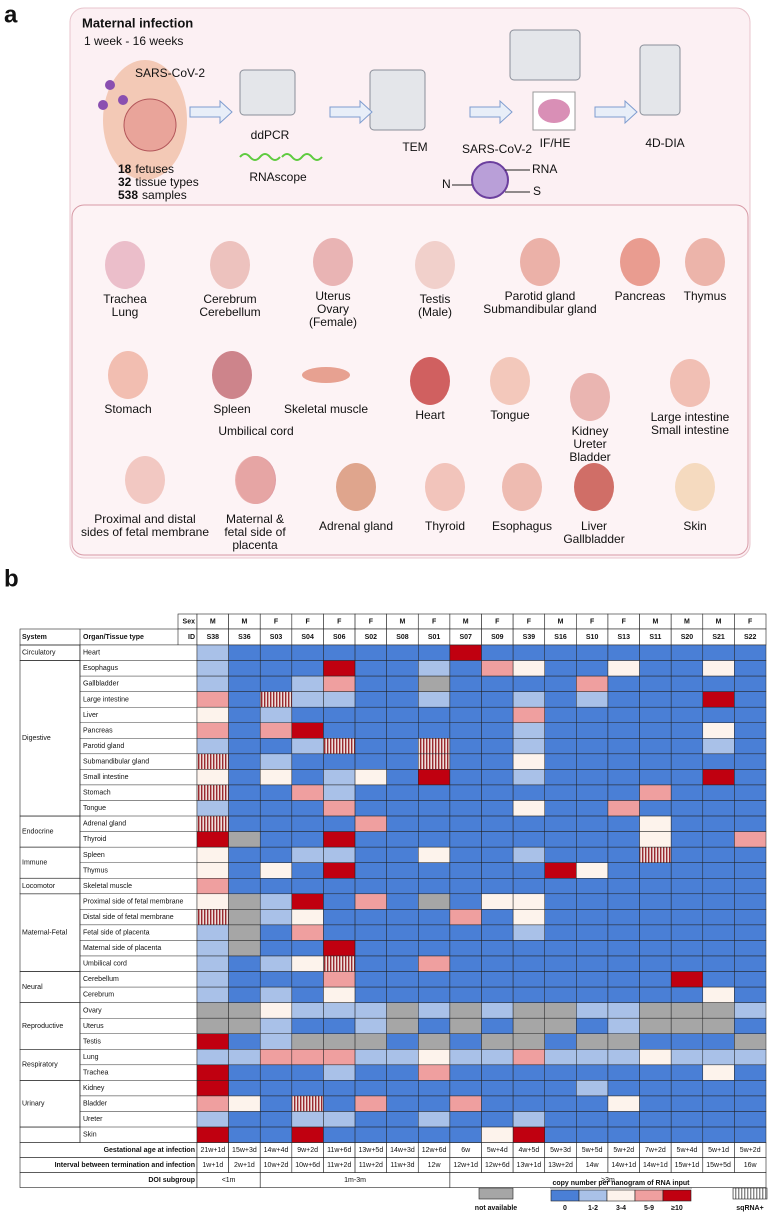  Describe the element at coordinates (91, 1057) in the screenshot. I see `organ-label: Lung` at that location.